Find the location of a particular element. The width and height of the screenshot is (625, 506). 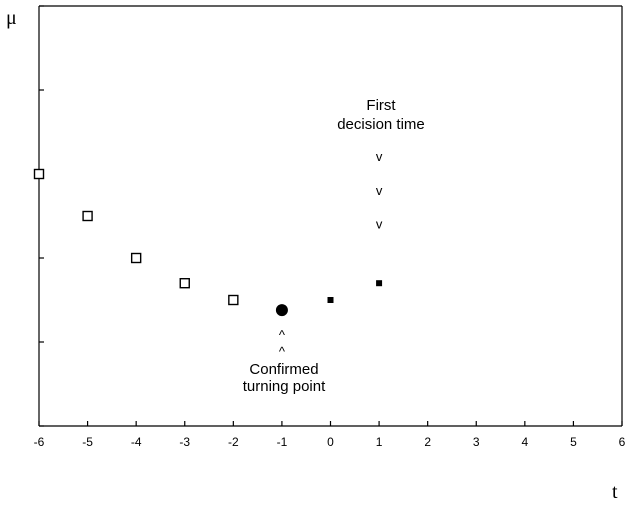

x-ticks: -6 -5 -4 -3 -2 -1 0 1 2 3 4 5 6 is located at coordinates (329, 435).